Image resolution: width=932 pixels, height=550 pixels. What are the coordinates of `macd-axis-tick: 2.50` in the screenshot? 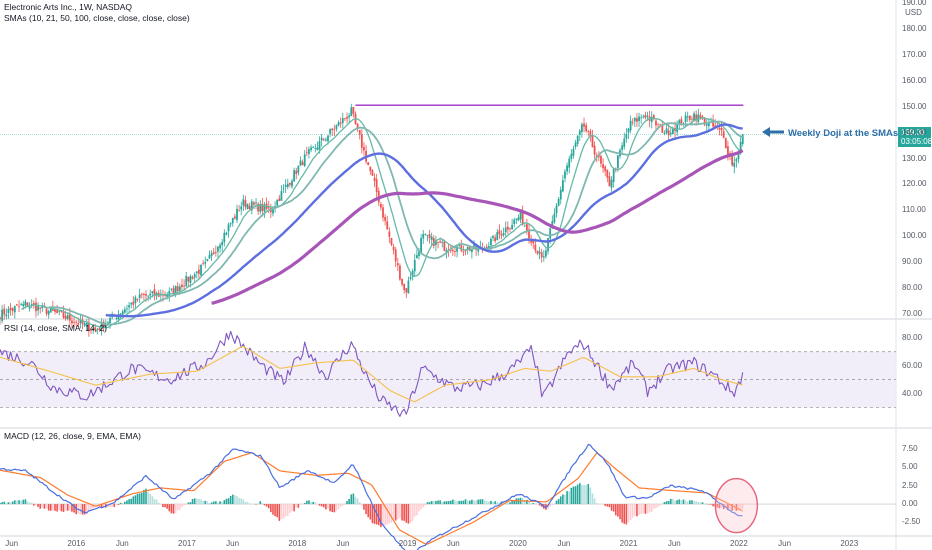 It's located at (910, 485).